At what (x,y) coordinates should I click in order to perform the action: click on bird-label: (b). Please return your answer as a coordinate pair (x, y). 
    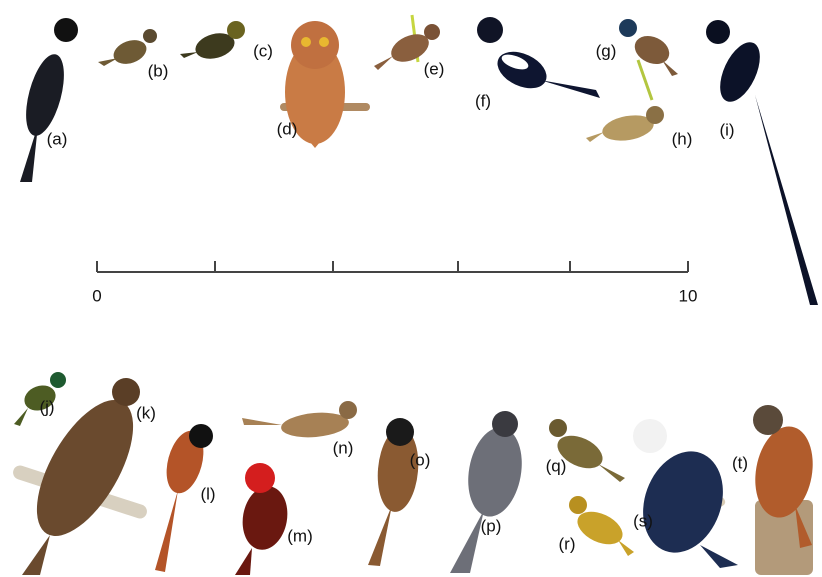
    Looking at the image, I should click on (158, 70).